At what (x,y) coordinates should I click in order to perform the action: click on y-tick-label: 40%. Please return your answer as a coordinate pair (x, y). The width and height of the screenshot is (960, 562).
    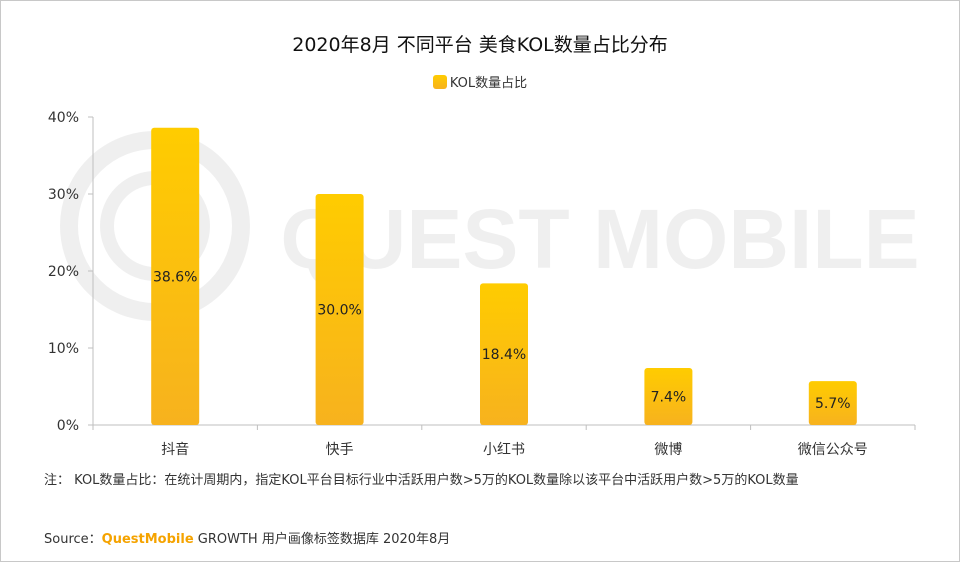
    Looking at the image, I should click on (63, 118).